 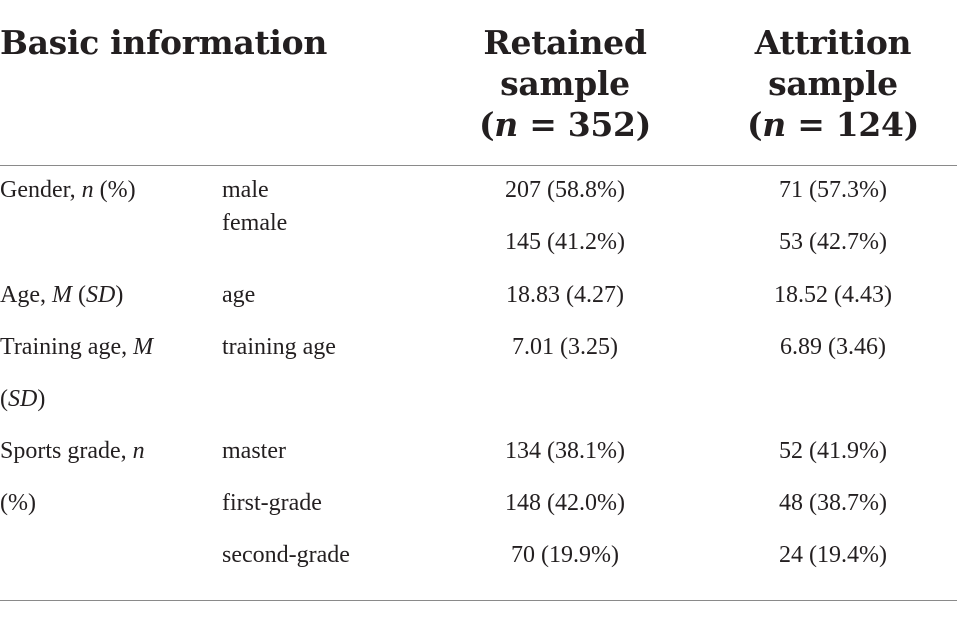 What do you see at coordinates (143, 347) in the screenshot?
I see `row-label-training-m: M` at bounding box center [143, 347].